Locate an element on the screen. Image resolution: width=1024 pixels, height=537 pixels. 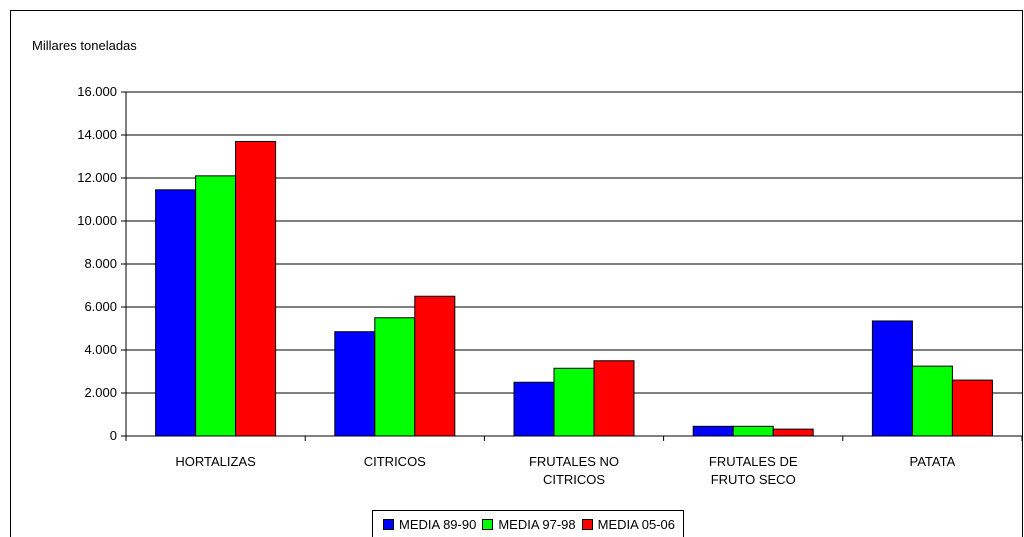
y-tick-label: 6.000 is located at coordinates (100, 306).